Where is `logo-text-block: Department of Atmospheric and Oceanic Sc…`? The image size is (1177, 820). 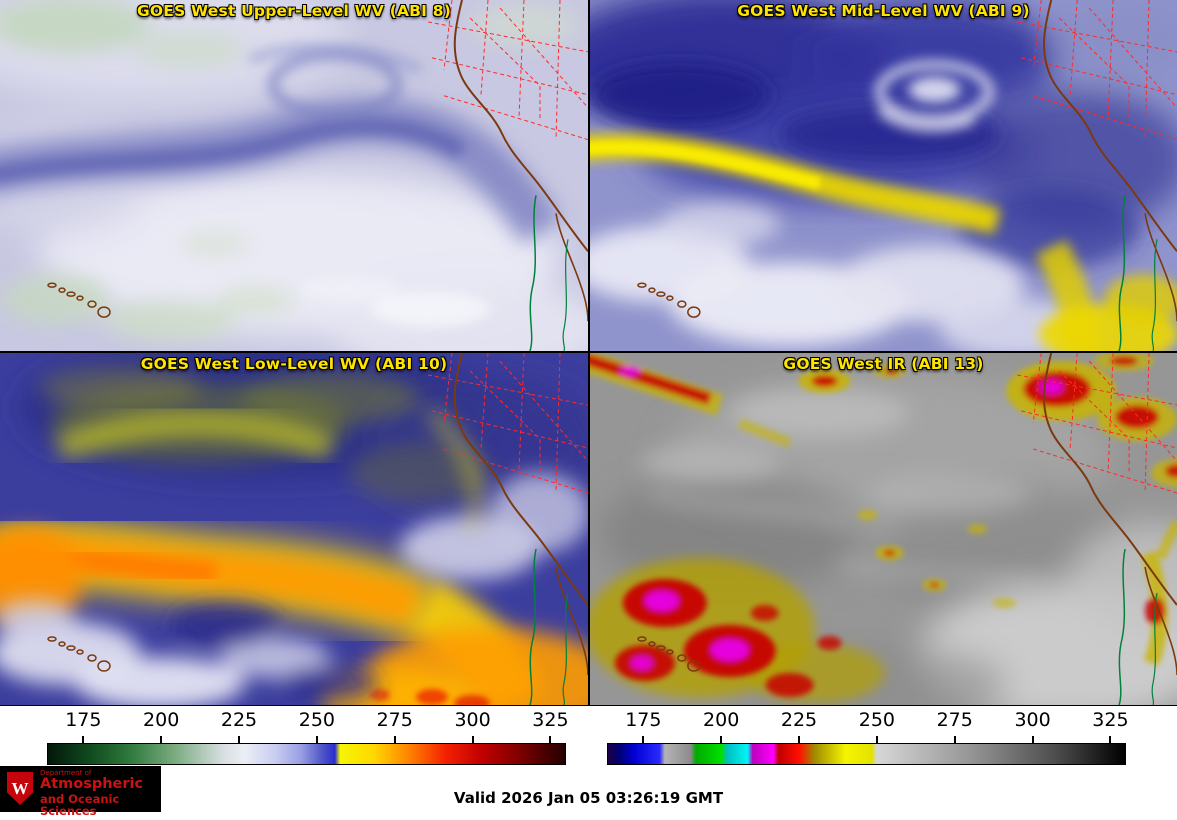
logo-text-block: Department of Atmospheric and Oceanic Sc… is located at coordinates (100, 793).